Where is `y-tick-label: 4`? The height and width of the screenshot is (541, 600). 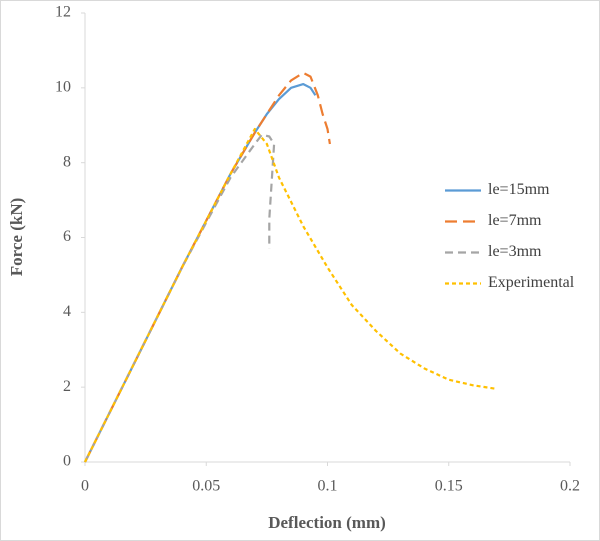
y-tick-label: 4 is located at coordinates (67, 311).